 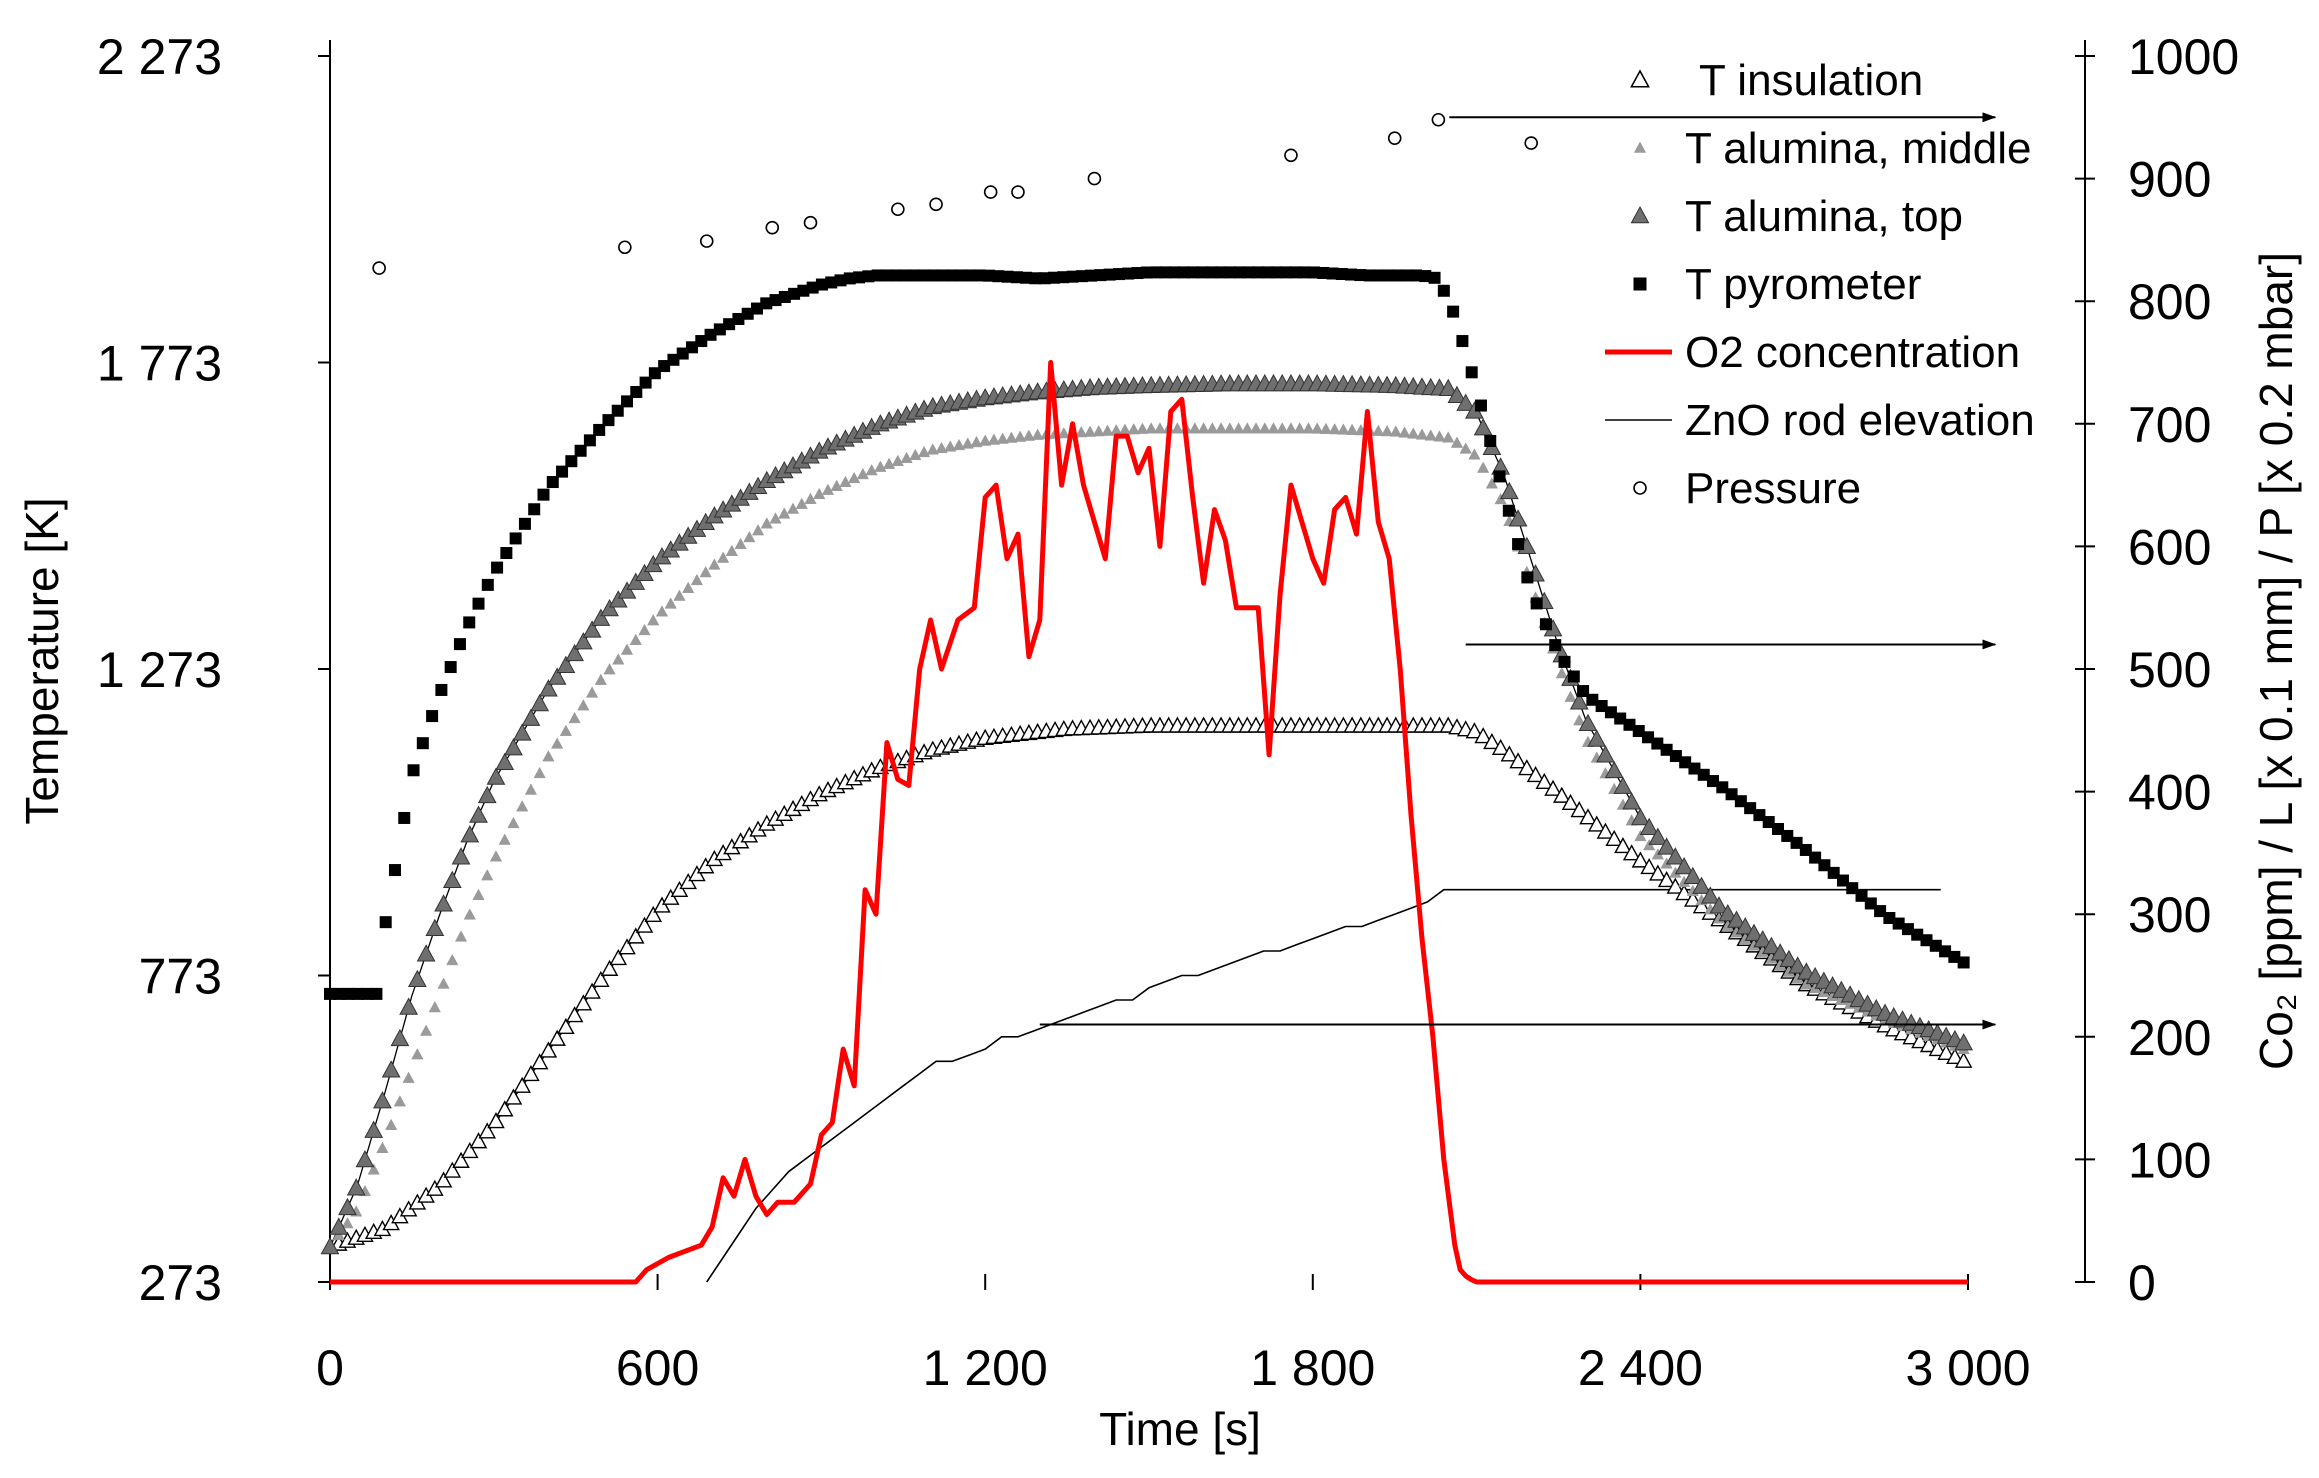 I want to click on legend-label: T pyrometer, so click(x=1803, y=284).